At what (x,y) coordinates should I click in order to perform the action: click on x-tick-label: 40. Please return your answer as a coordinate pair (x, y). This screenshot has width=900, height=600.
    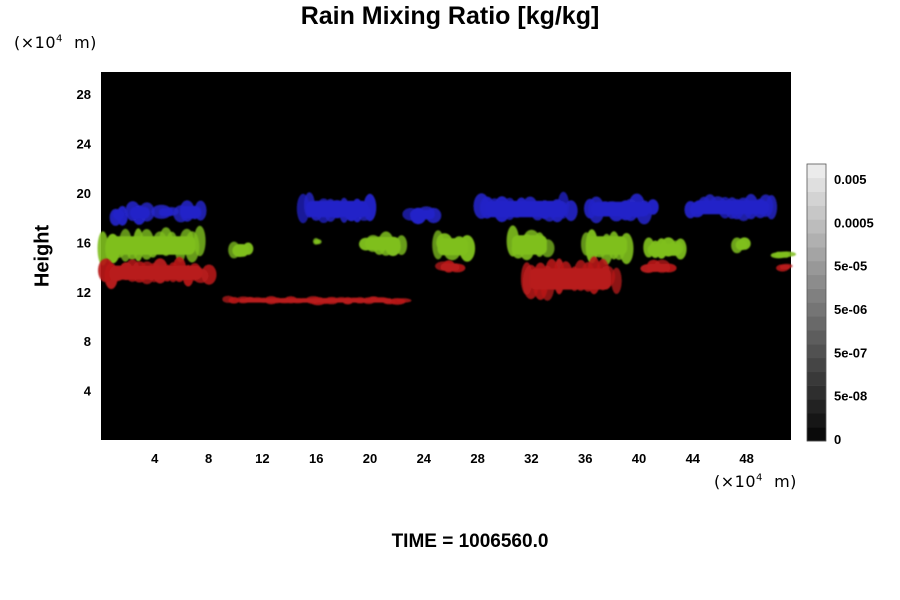
    Looking at the image, I should click on (639, 458).